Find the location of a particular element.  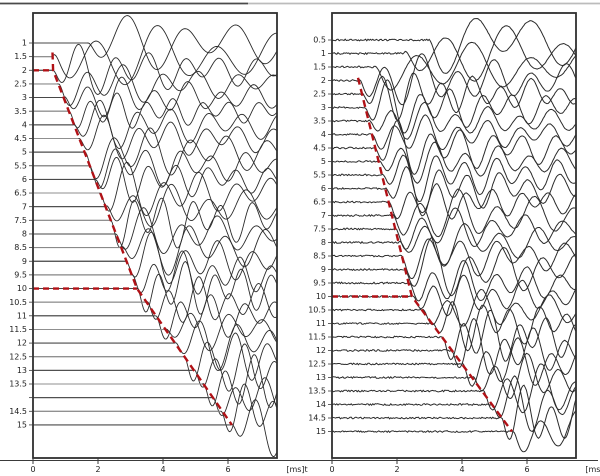

x-axis-unit-label: [ms]t is located at coordinates (592, 469).